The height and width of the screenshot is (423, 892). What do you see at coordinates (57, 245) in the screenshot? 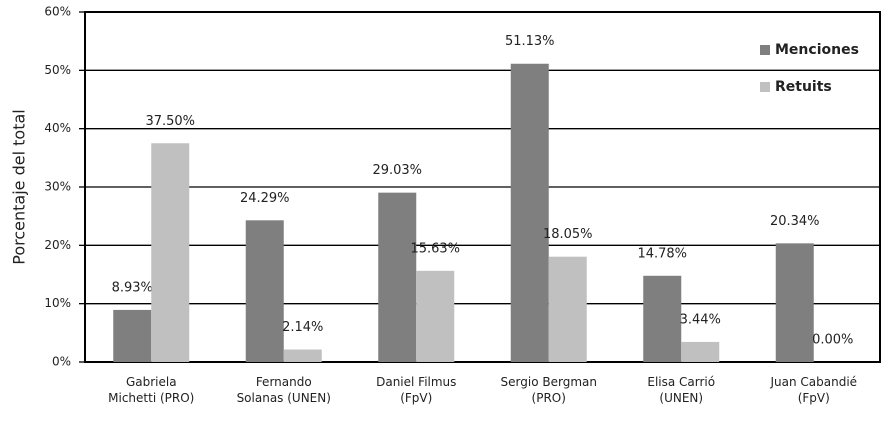
I see `y-tick-label: 20%` at bounding box center [57, 245].